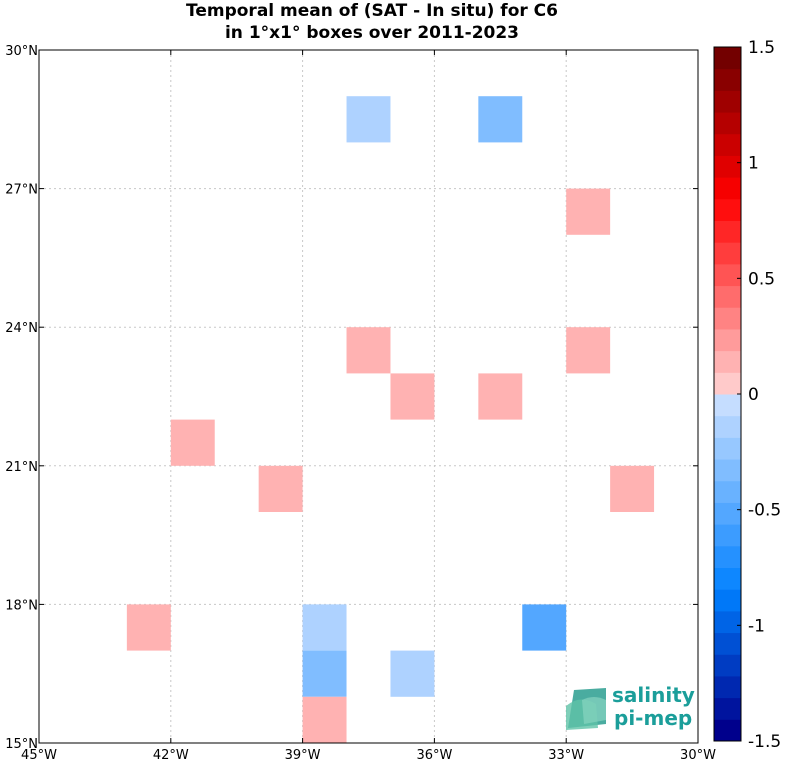 This screenshot has width=785, height=763. Describe the element at coordinates (653, 695) in the screenshot. I see `logo-text-salinity: salinity` at that location.